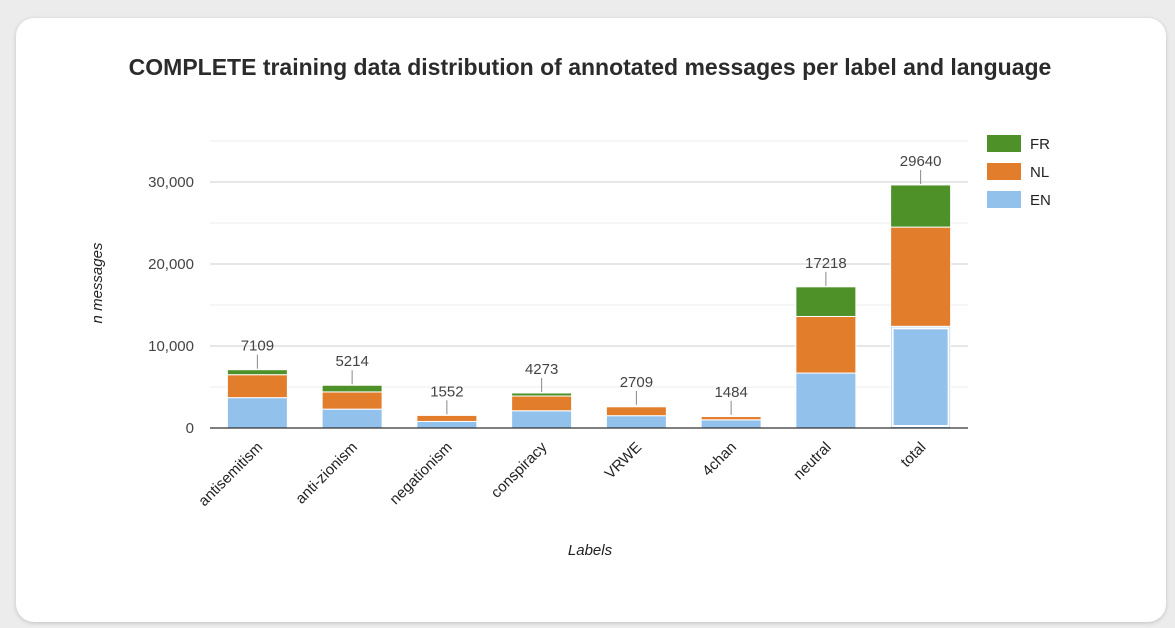 This screenshot has height=628, width=1175. What do you see at coordinates (590, 550) in the screenshot?
I see `x-axis-label: Labels` at bounding box center [590, 550].